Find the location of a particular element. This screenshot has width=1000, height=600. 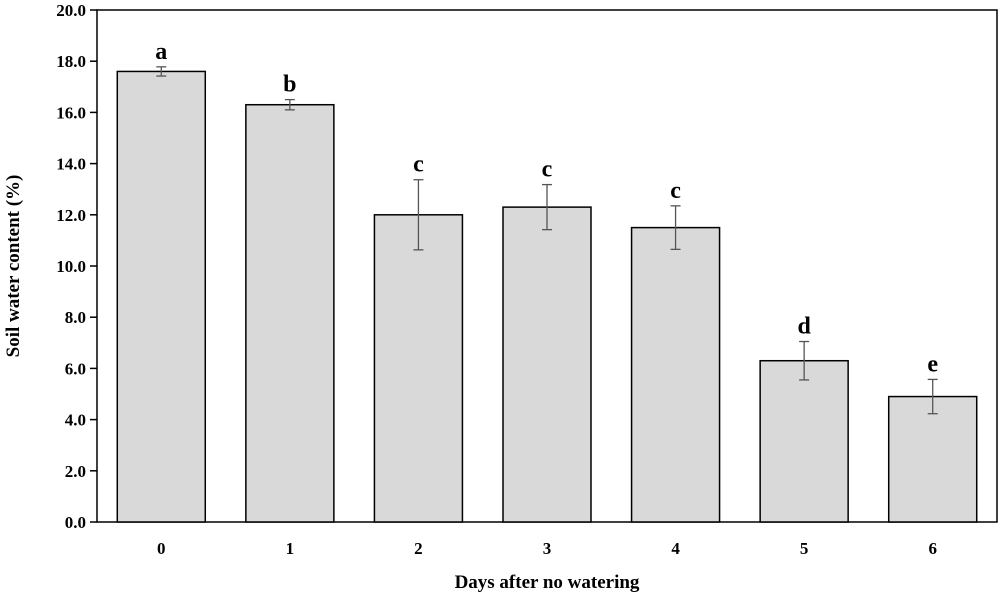

x-tick-label: 1 is located at coordinates (290, 548).